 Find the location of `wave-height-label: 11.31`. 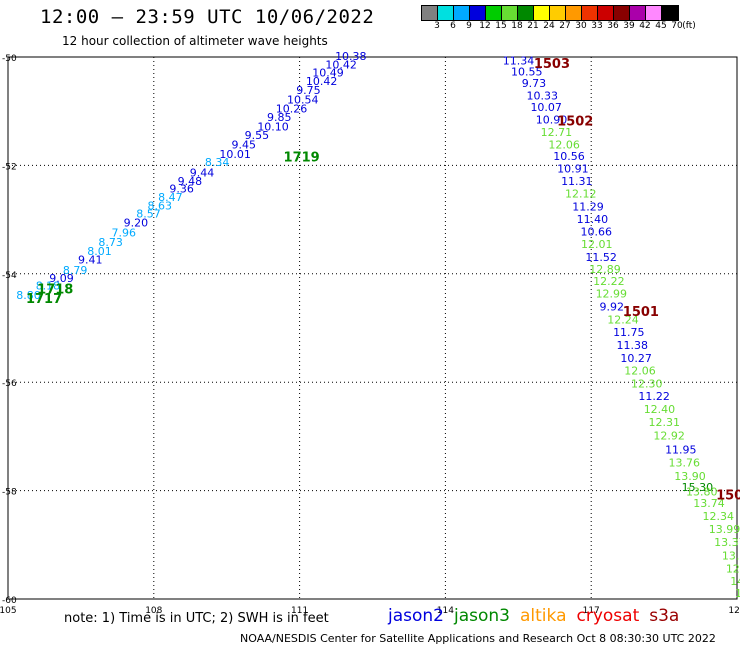

wave-height-label: 11.31 is located at coordinates (577, 181).